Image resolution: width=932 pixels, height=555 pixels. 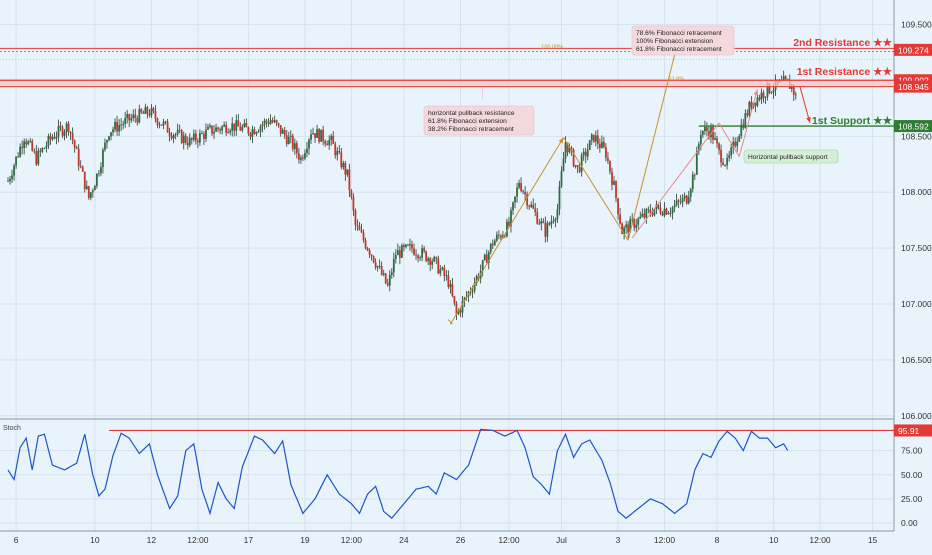 I want to click on time-tick-label: 6, so click(x=16, y=540).